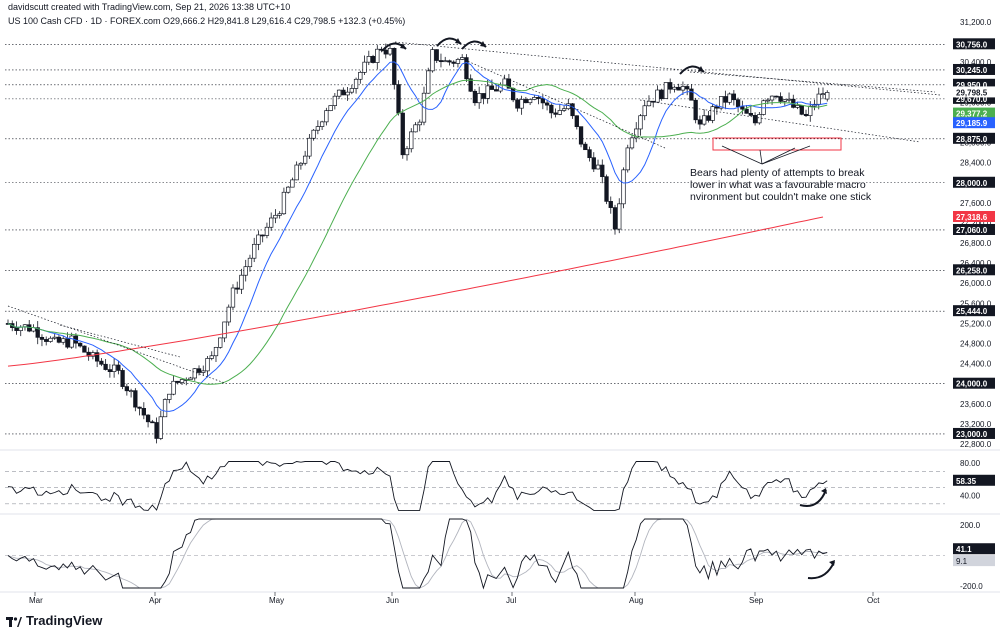 This screenshot has height=639, width=1000. What do you see at coordinates (962, 561) in the screenshot?
I see `osc2-signal-label: 9.1` at bounding box center [962, 561].